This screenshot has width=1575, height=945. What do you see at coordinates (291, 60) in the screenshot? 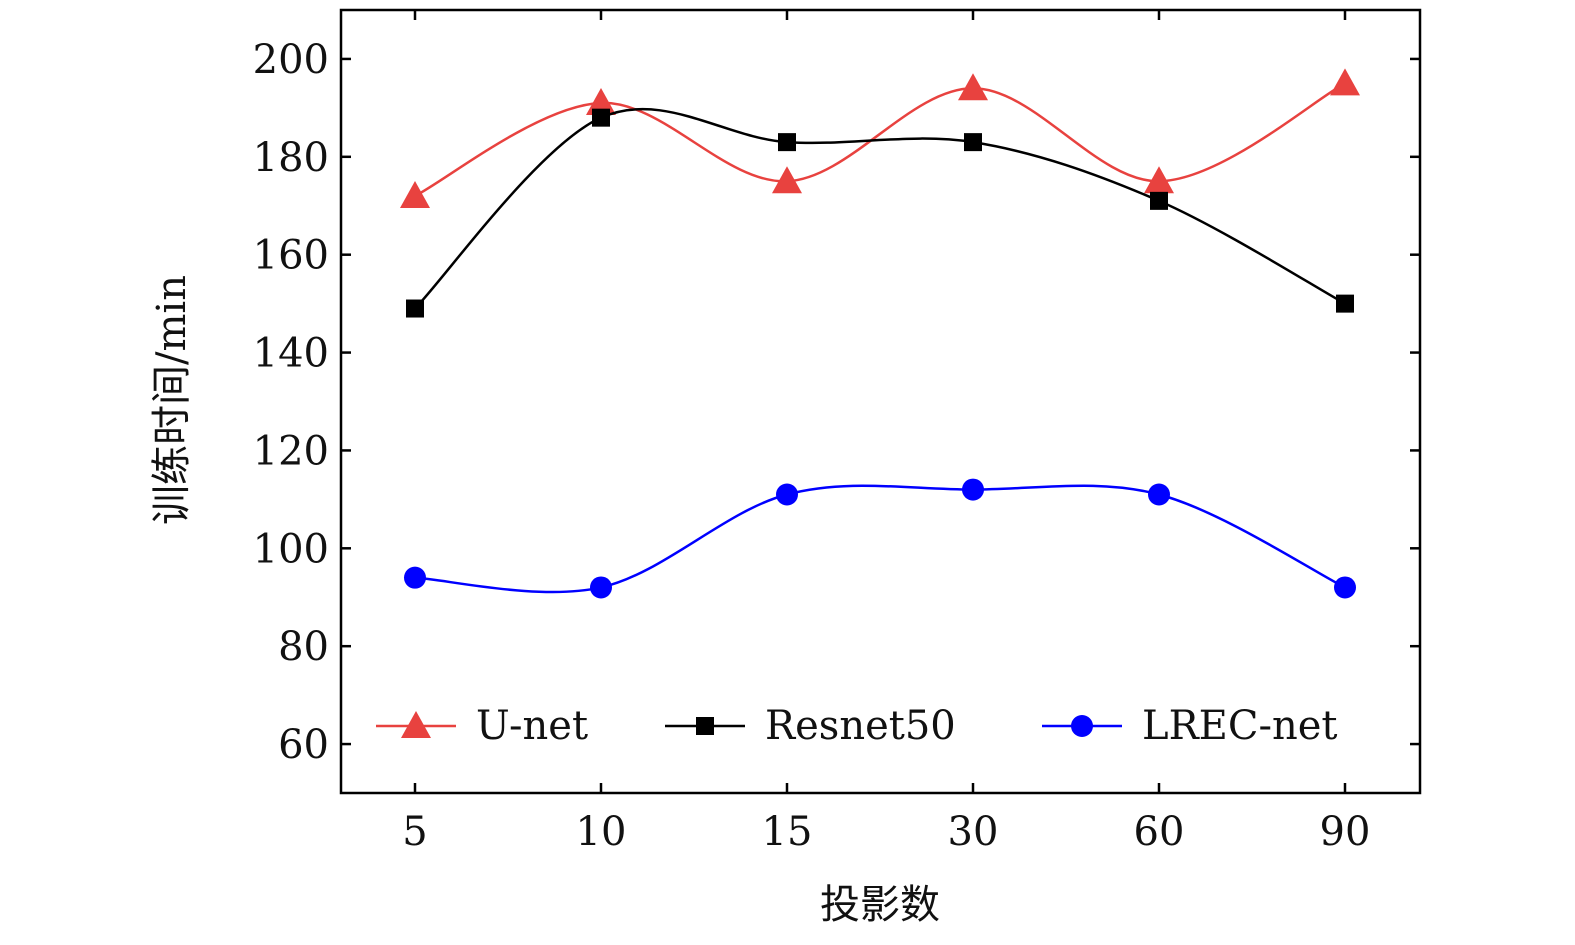
I see `y-tick-label: 200` at bounding box center [291, 60].